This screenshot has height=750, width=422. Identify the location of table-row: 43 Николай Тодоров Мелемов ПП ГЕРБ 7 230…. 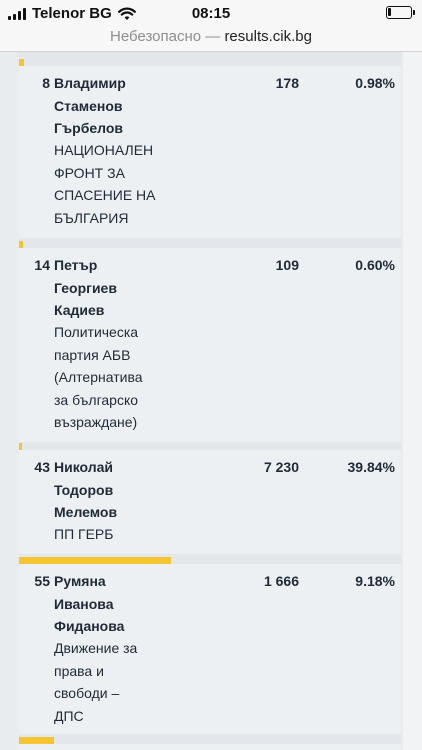
(210, 502).